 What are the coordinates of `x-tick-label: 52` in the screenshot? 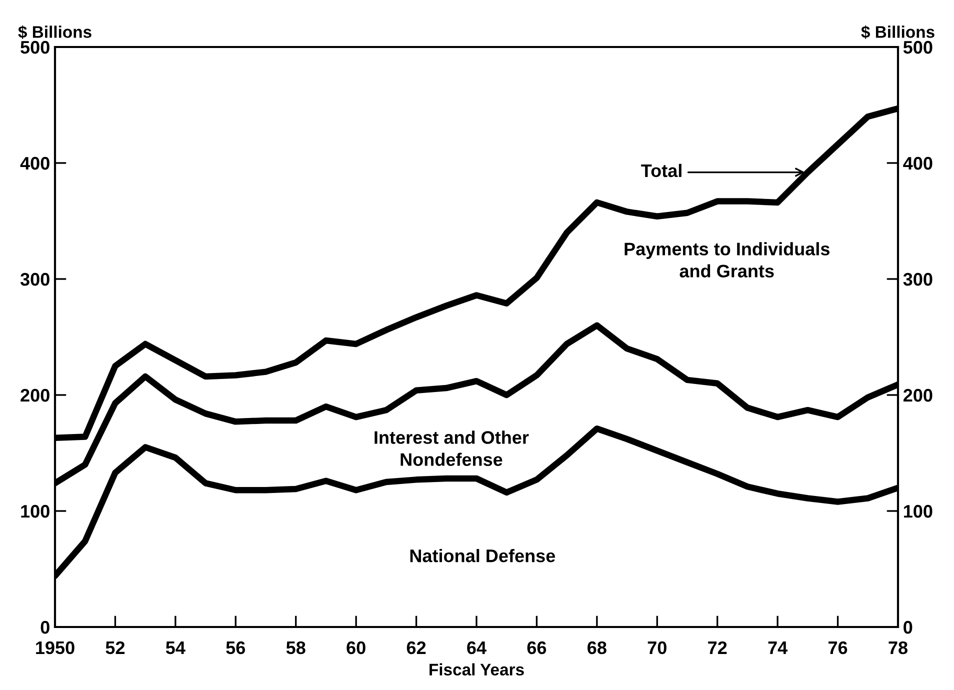 It's located at (115, 647).